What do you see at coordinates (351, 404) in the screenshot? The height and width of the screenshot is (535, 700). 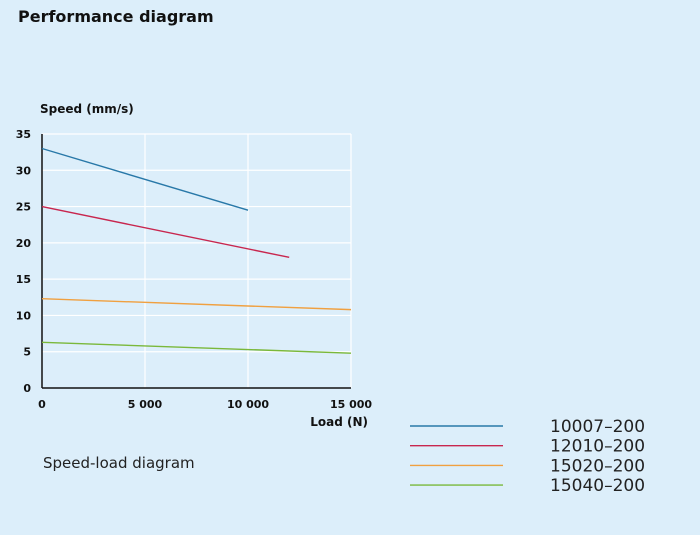 I see `x-tick-label: 15 000` at bounding box center [351, 404].